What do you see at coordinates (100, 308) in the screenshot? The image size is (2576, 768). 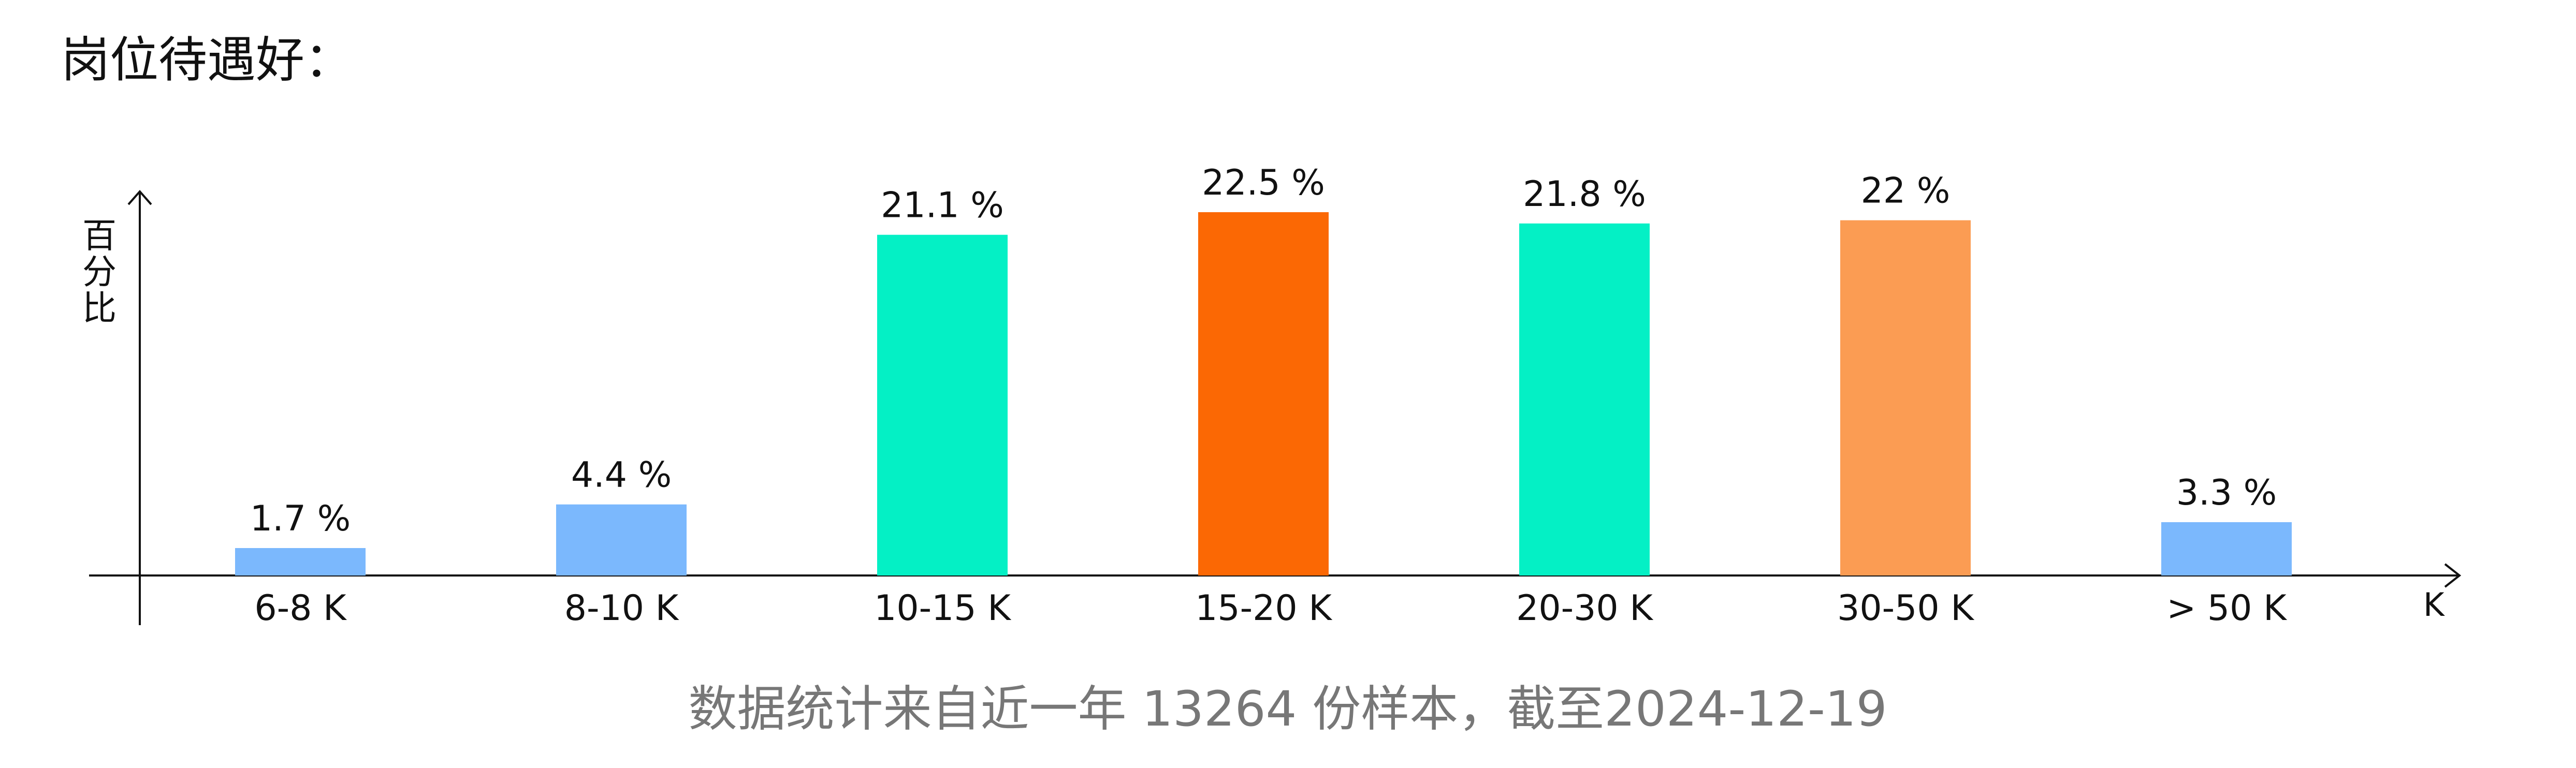 I see `y-axis-label-char-3: 比` at bounding box center [100, 308].